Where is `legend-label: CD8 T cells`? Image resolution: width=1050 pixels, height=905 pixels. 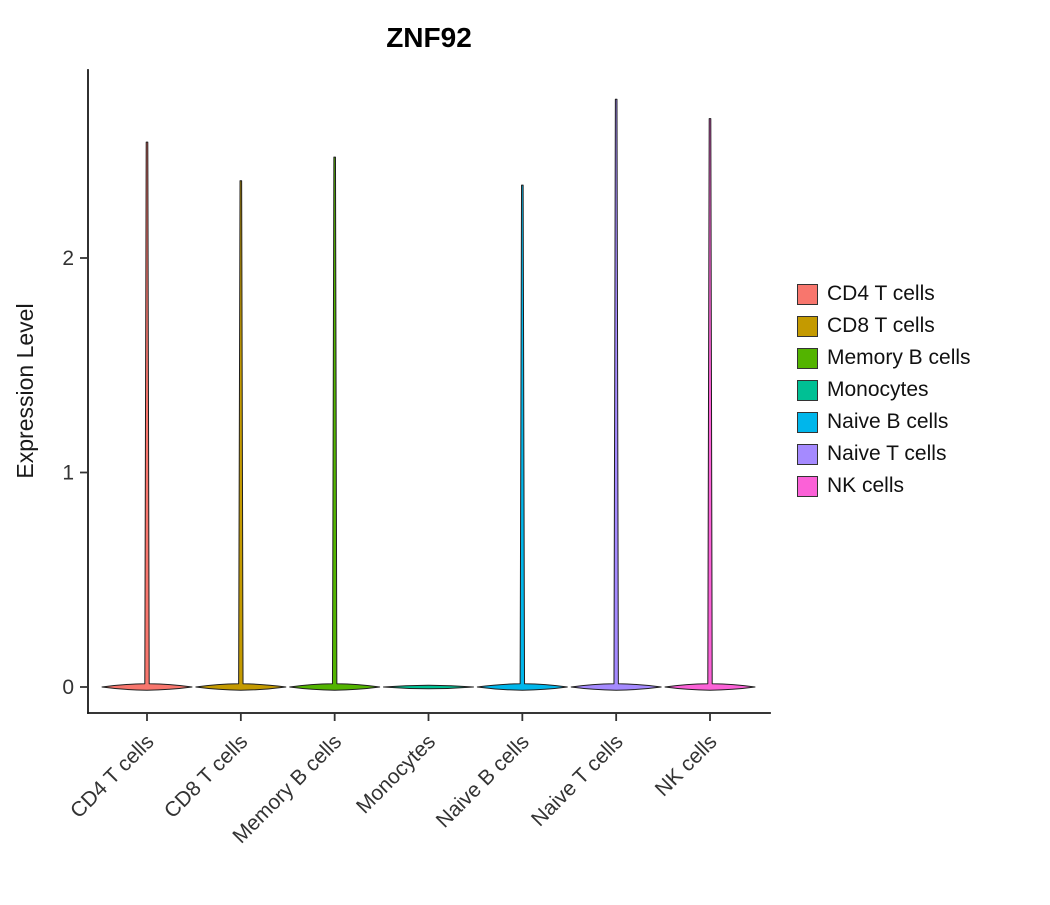
legend-label: CD8 T cells is located at coordinates (881, 325).